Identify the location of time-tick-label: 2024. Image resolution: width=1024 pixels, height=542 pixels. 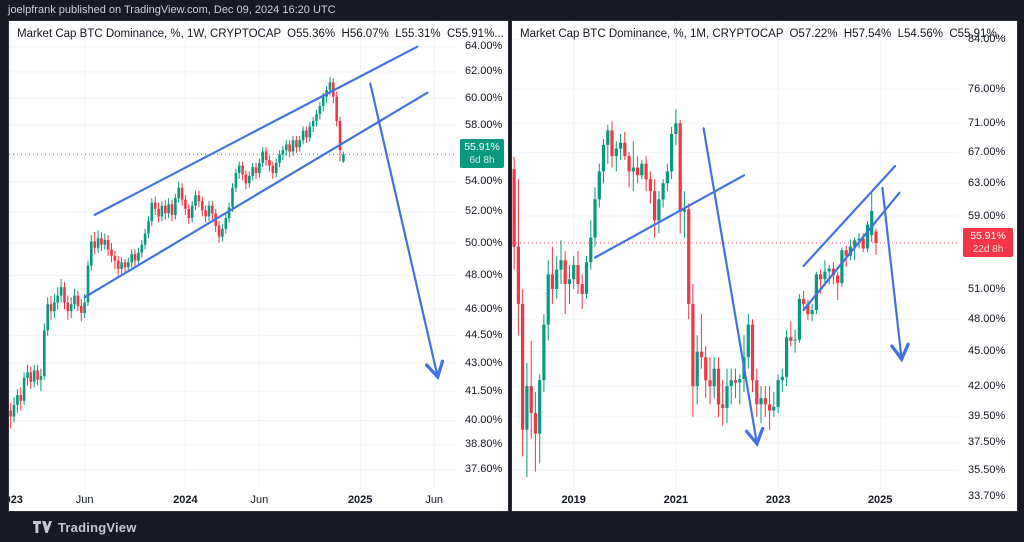
(185, 500).